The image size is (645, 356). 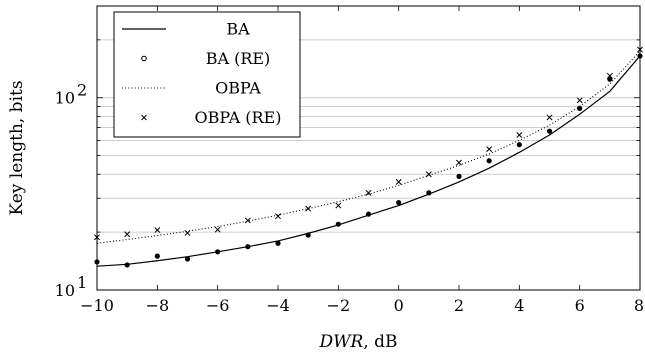 What do you see at coordinates (158, 305) in the screenshot?
I see `x-tick-label: −8` at bounding box center [158, 305].